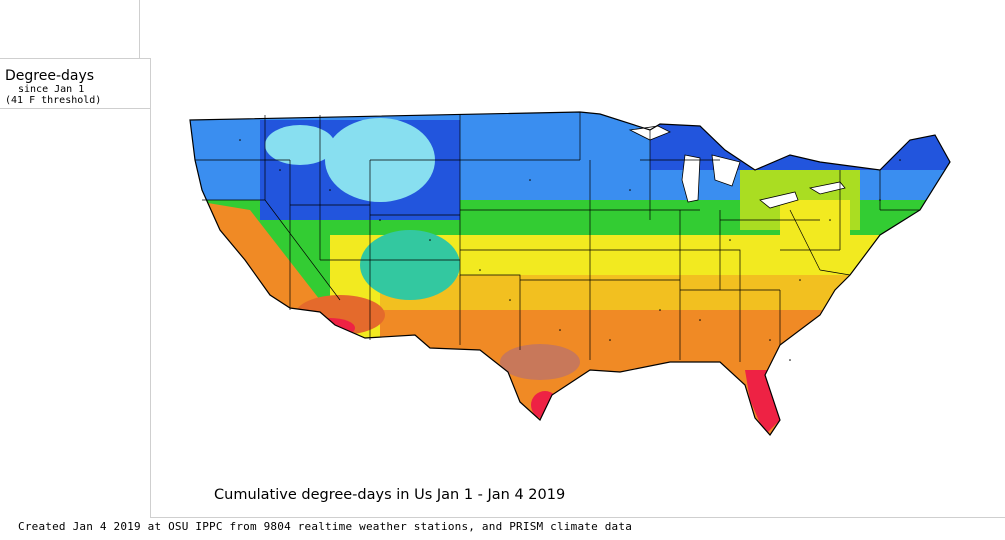  Describe the element at coordinates (75, 108) in the screenshot. I see `frame-line-legend-bottom` at that location.